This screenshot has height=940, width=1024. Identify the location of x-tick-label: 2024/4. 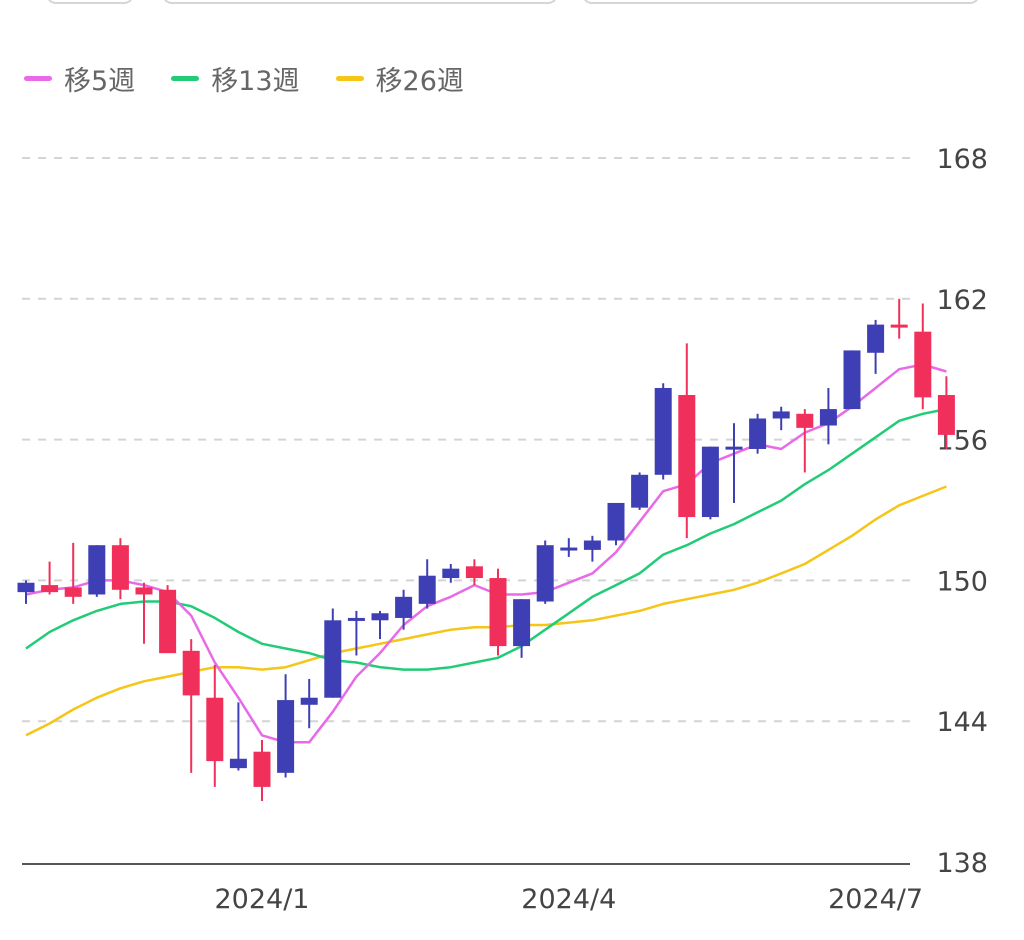
(568, 899).